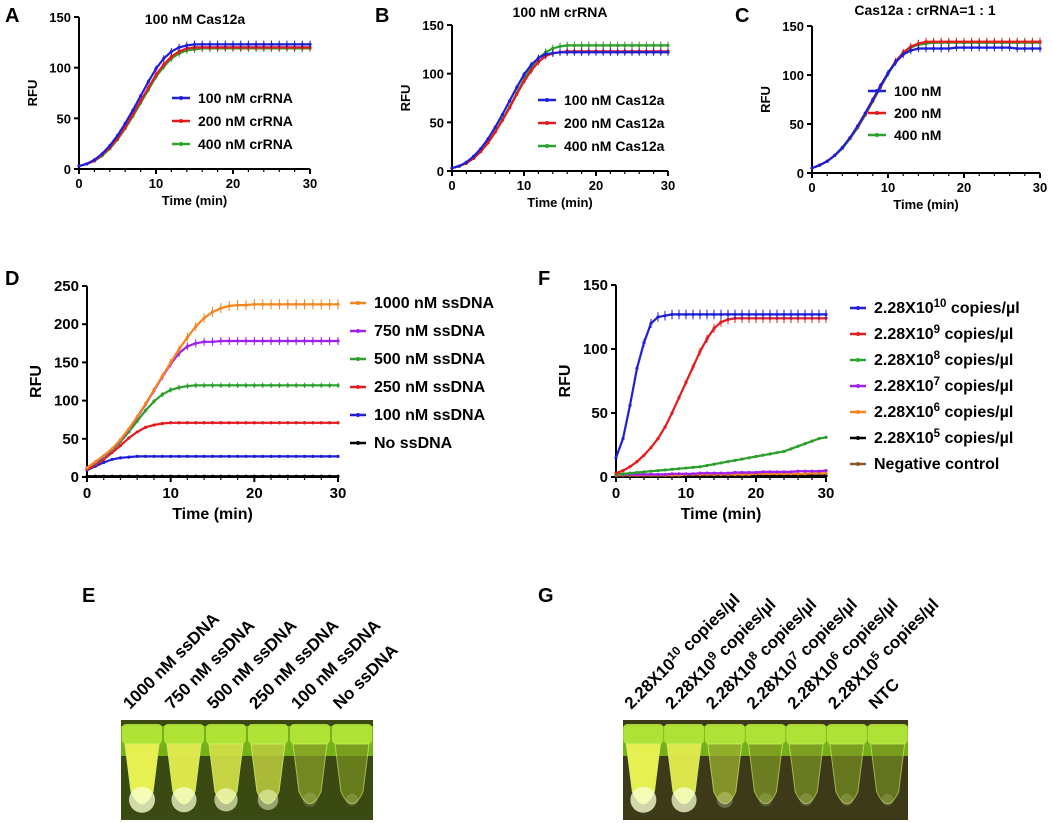 Image resolution: width=1052 pixels, height=823 pixels. What do you see at coordinates (430, 415) in the screenshot?
I see `legend-entry: 100 nM ssDNA` at bounding box center [430, 415].